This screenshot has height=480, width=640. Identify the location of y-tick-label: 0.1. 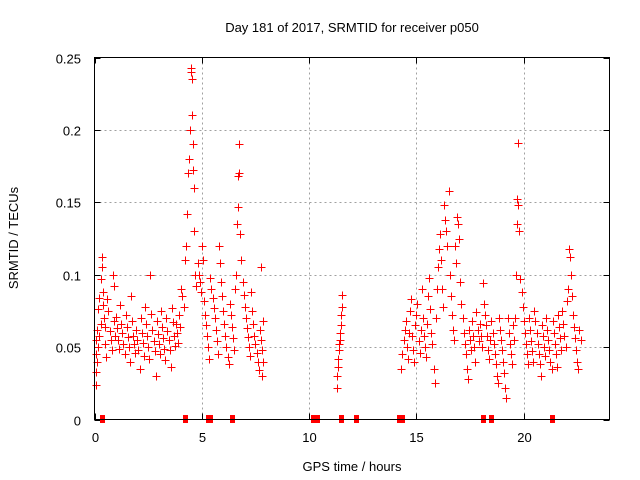
(72, 276).